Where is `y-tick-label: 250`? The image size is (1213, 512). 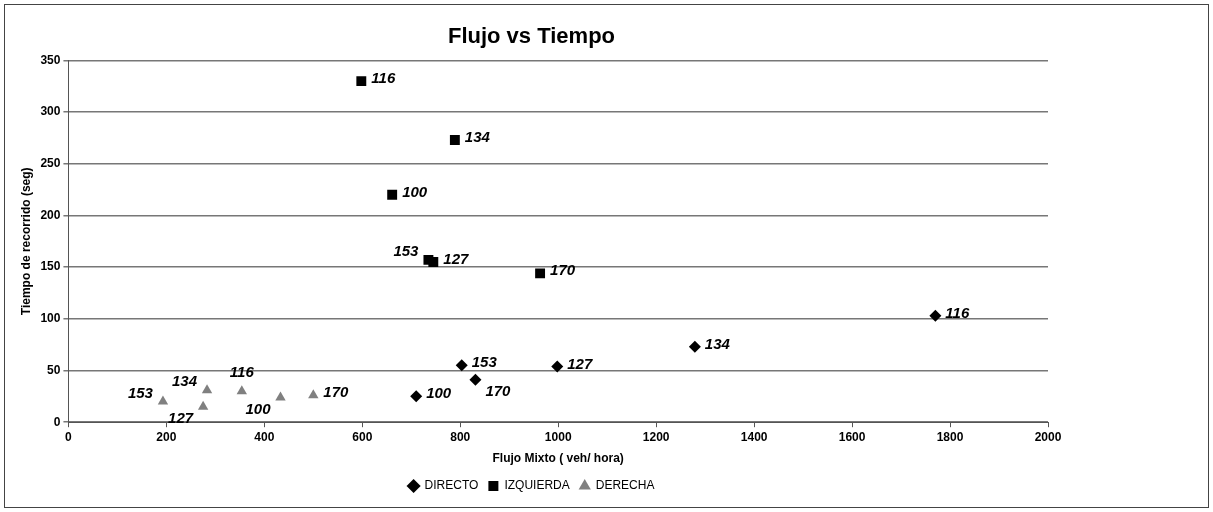 y-tick-label: 250 is located at coordinates (50, 163).